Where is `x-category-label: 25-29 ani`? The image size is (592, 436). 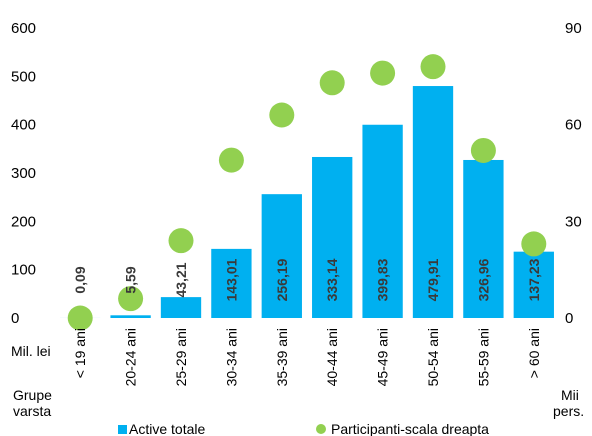 x-category-label: 25-29 ani is located at coordinates (181, 357).